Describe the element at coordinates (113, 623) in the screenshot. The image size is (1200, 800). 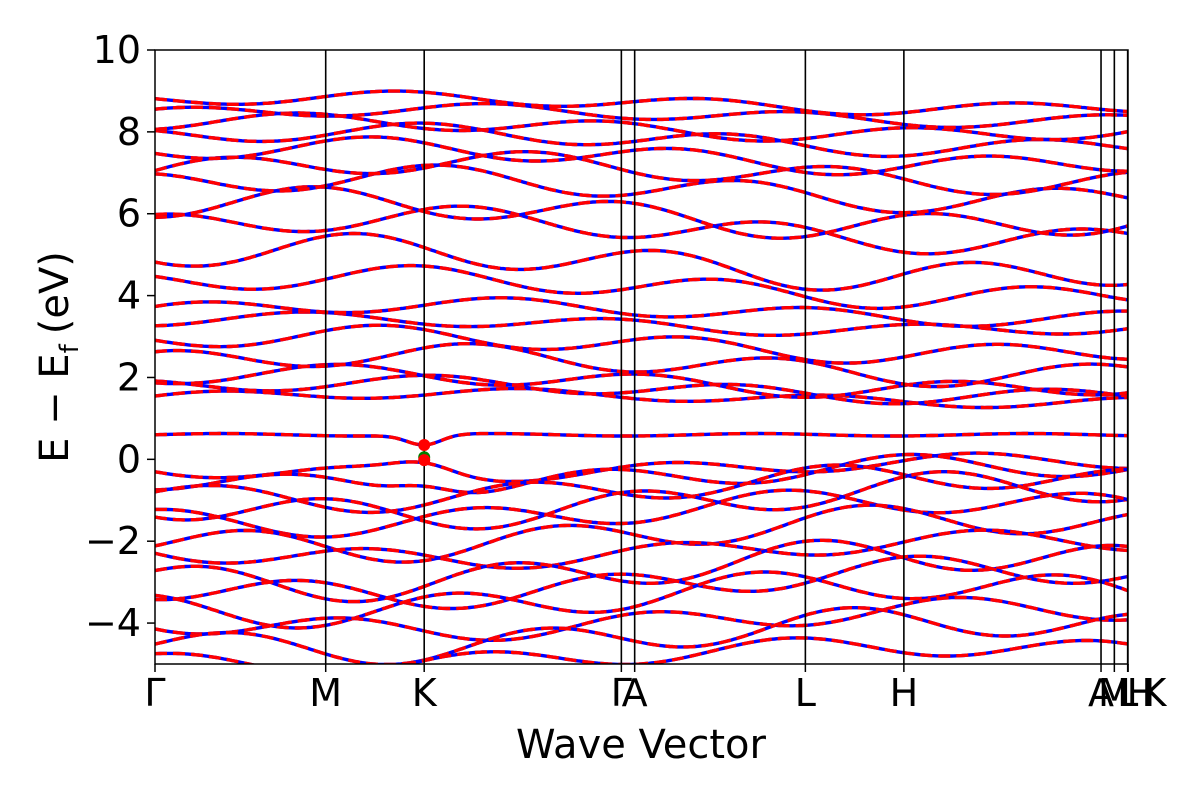
I see `y-tick-label: −4` at that location.